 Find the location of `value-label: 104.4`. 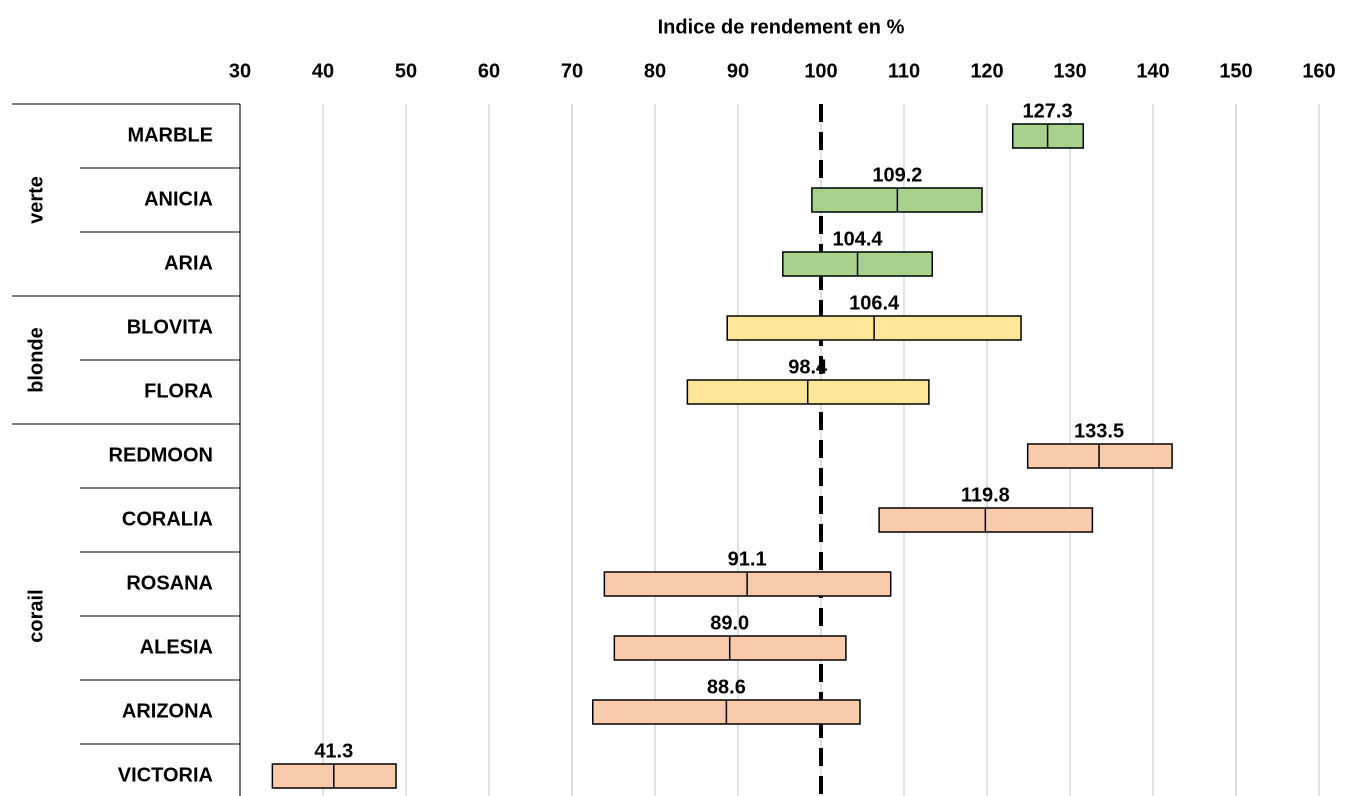

value-label: 104.4 is located at coordinates (857, 239).